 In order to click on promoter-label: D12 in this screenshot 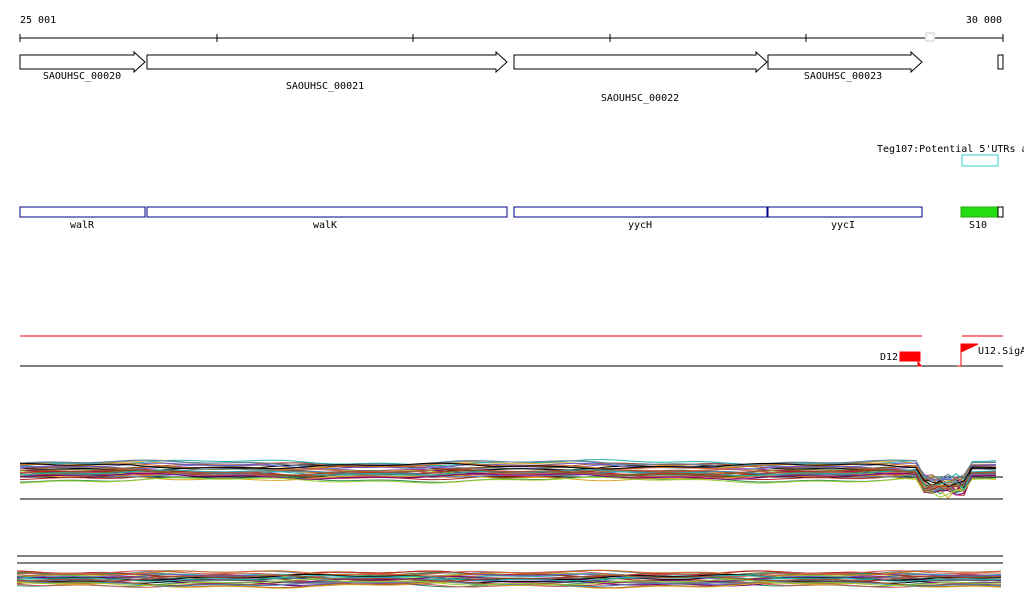, I will do `click(889, 357)`.